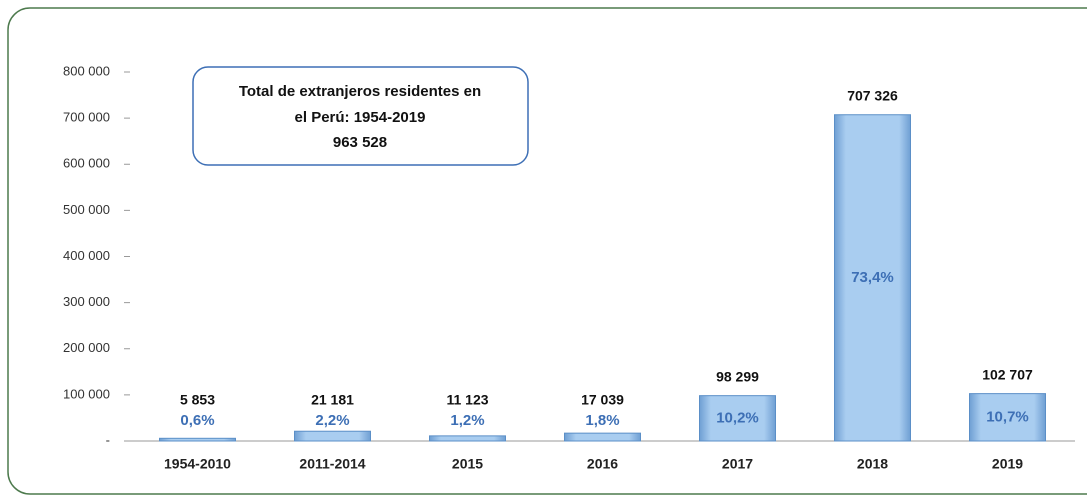 The image size is (1087, 502). I want to click on x-tick-label: 2011-2014, so click(332, 464).